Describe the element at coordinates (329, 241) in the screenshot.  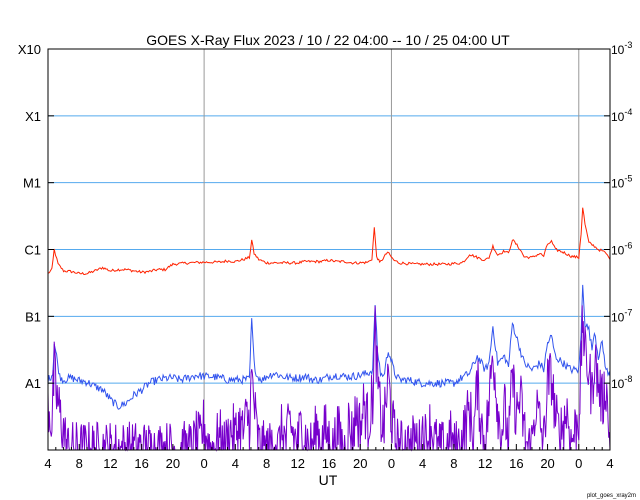
I see `series-line-long` at that location.